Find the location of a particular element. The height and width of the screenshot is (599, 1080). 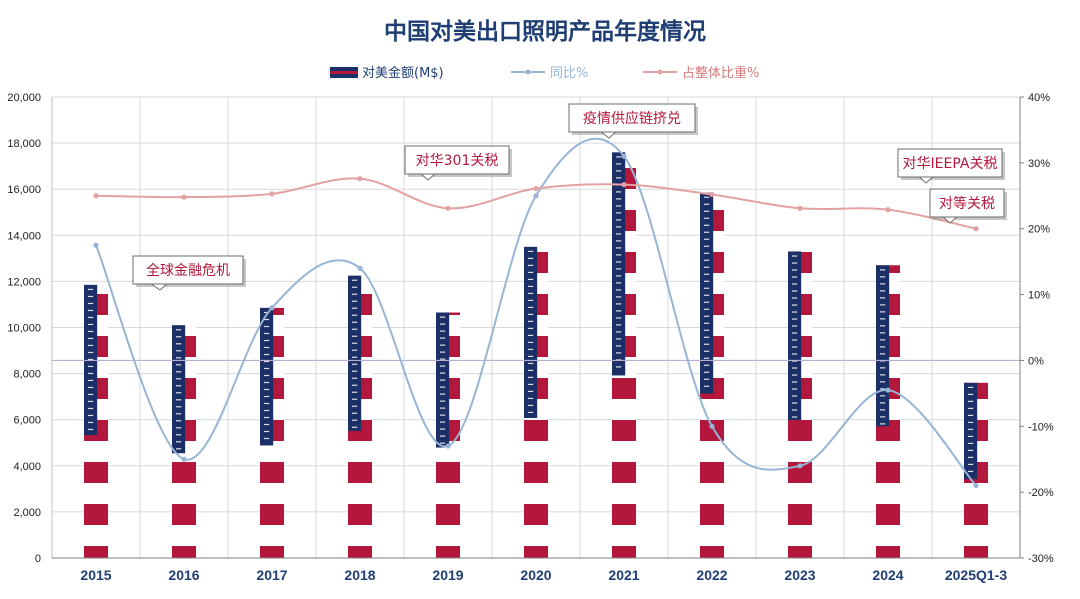

callout-text: 疫情供应链挤兑 is located at coordinates (632, 118).